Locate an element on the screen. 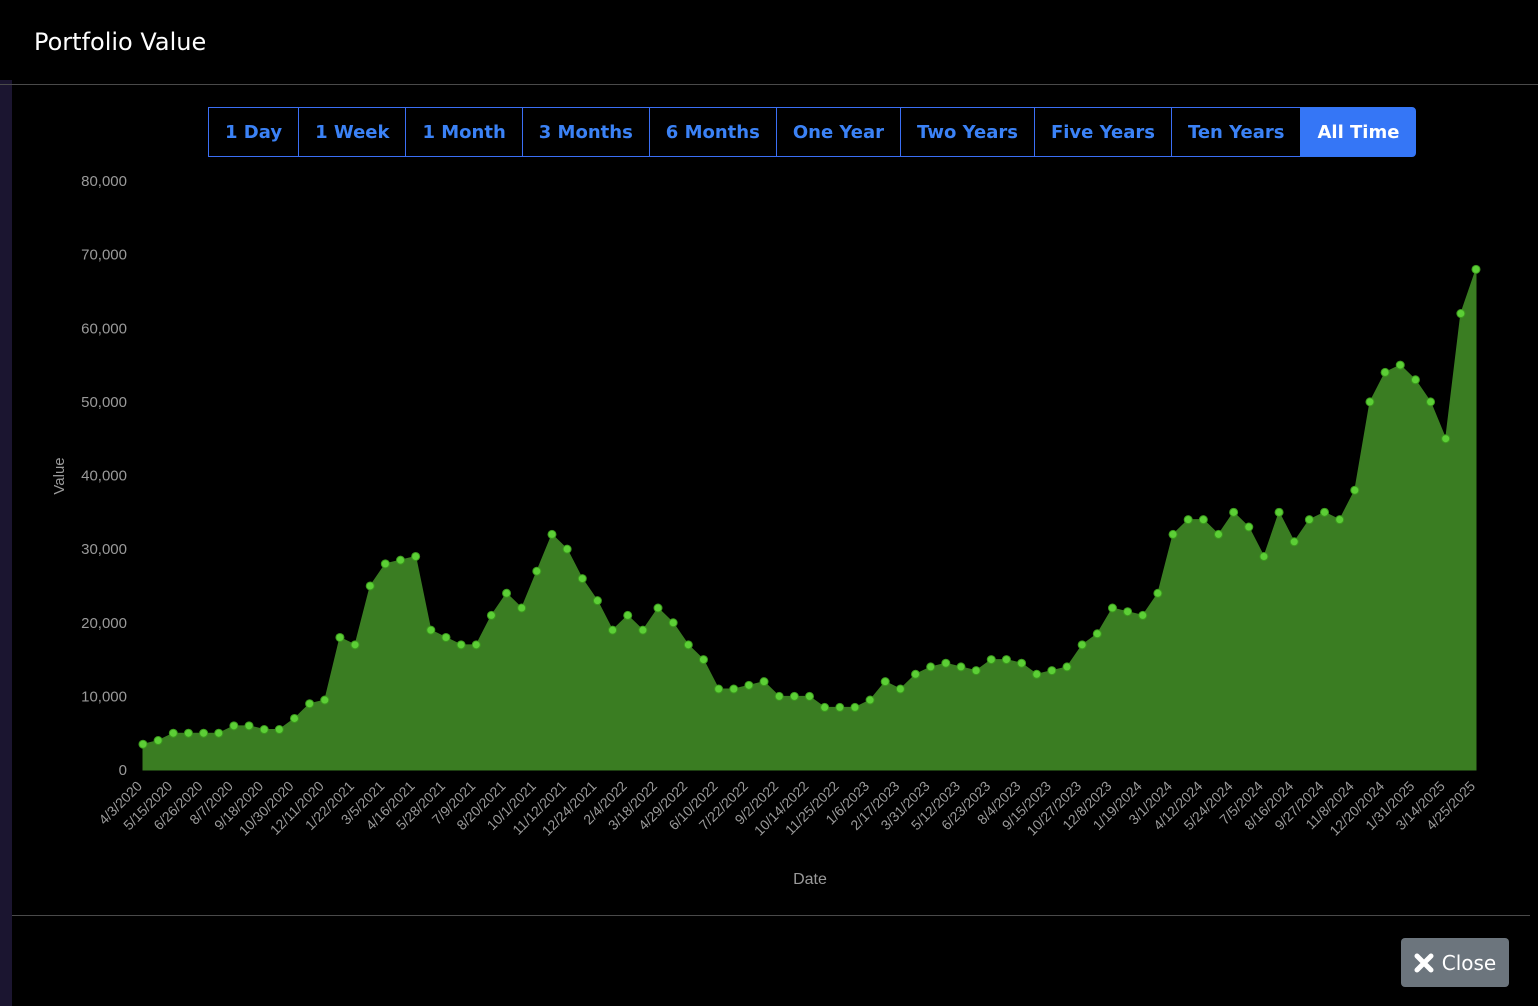 The height and width of the screenshot is (1006, 1538). close-label: Close is located at coordinates (1469, 962).